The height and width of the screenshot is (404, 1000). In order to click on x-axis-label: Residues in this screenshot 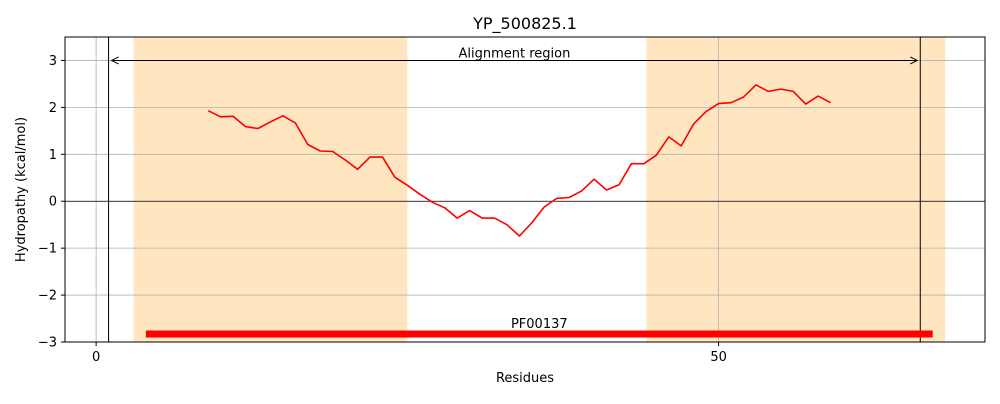, I will do `click(525, 378)`.